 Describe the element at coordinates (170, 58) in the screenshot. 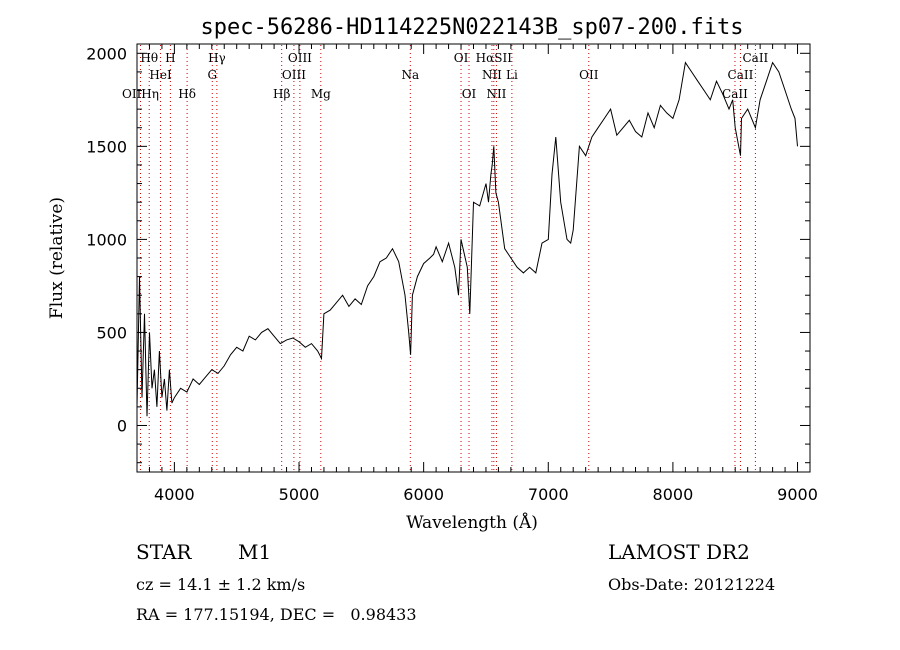

I see `spectral-line-label: H` at that location.